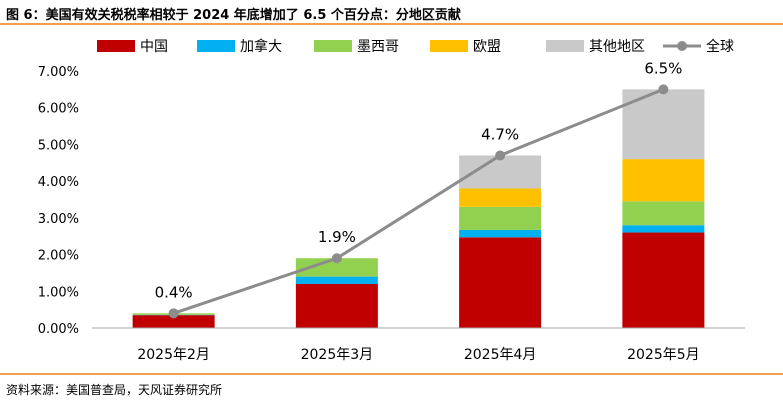 The width and height of the screenshot is (783, 403). Describe the element at coordinates (418, 345) in the screenshot. I see `x-axis: 2025年2月 2025年3月 2025年4月 2025年5月` at that location.